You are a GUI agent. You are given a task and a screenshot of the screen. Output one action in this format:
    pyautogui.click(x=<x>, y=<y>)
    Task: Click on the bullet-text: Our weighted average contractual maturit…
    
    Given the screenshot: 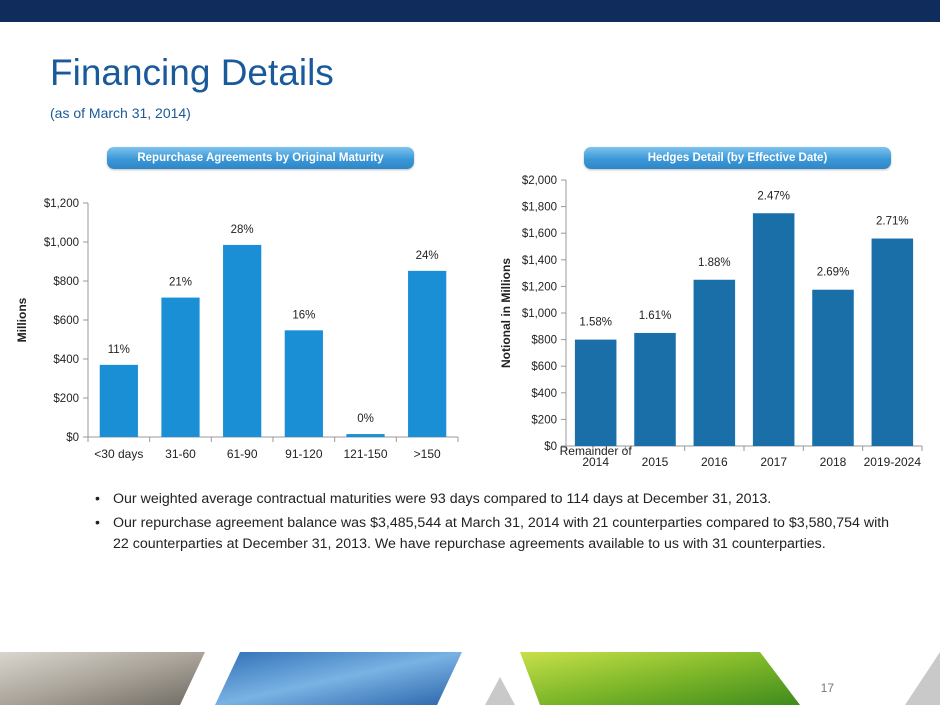 What is the action you would take?
    pyautogui.click(x=442, y=499)
    